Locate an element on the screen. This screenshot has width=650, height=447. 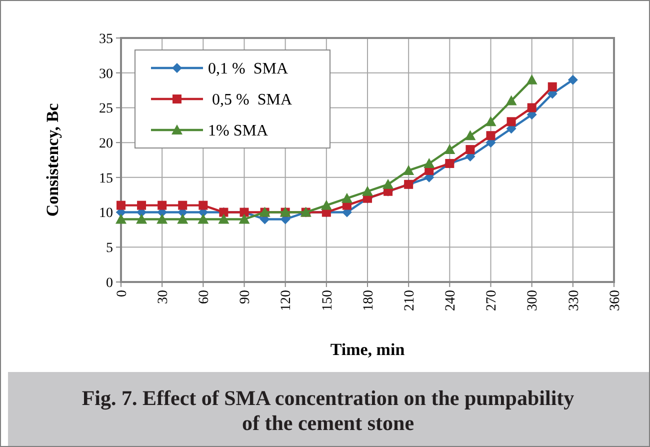
y-tick-label: 35 is located at coordinates (106, 39).